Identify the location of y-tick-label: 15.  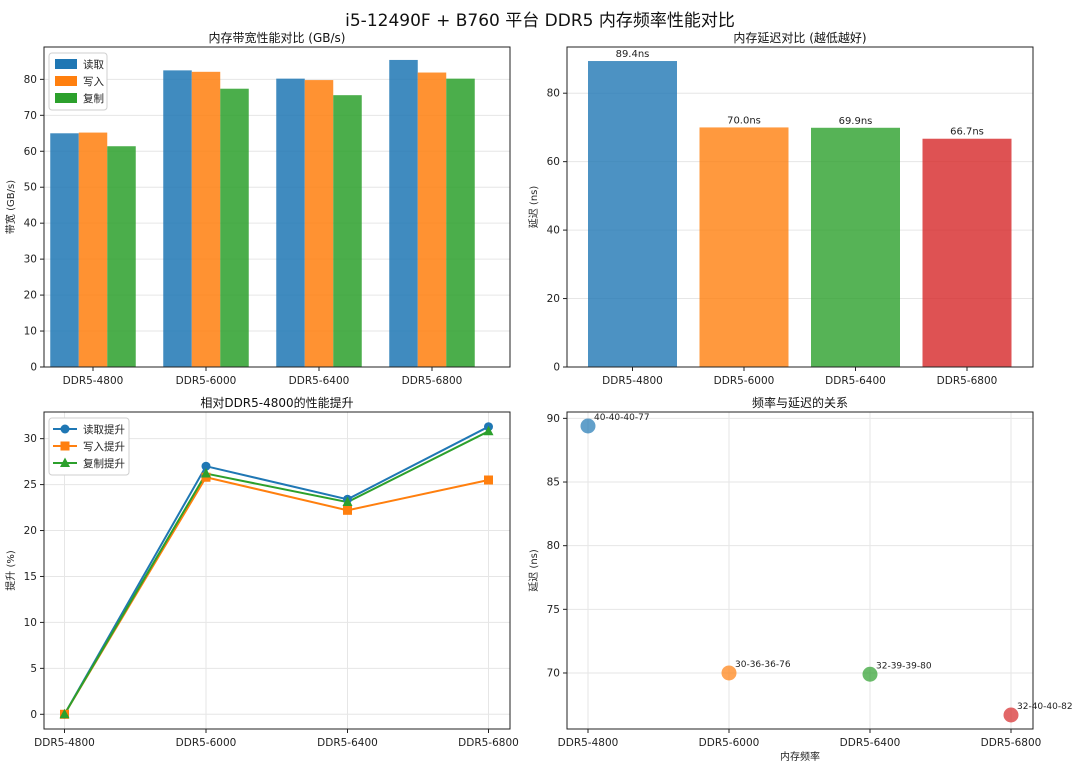
(30, 577).